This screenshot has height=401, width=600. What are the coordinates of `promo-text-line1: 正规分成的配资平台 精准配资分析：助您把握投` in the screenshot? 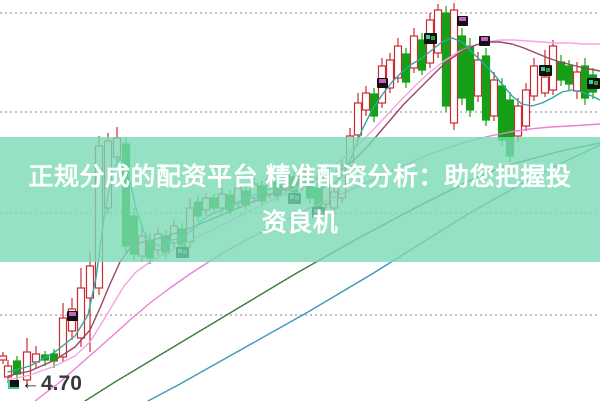 It's located at (300, 176).